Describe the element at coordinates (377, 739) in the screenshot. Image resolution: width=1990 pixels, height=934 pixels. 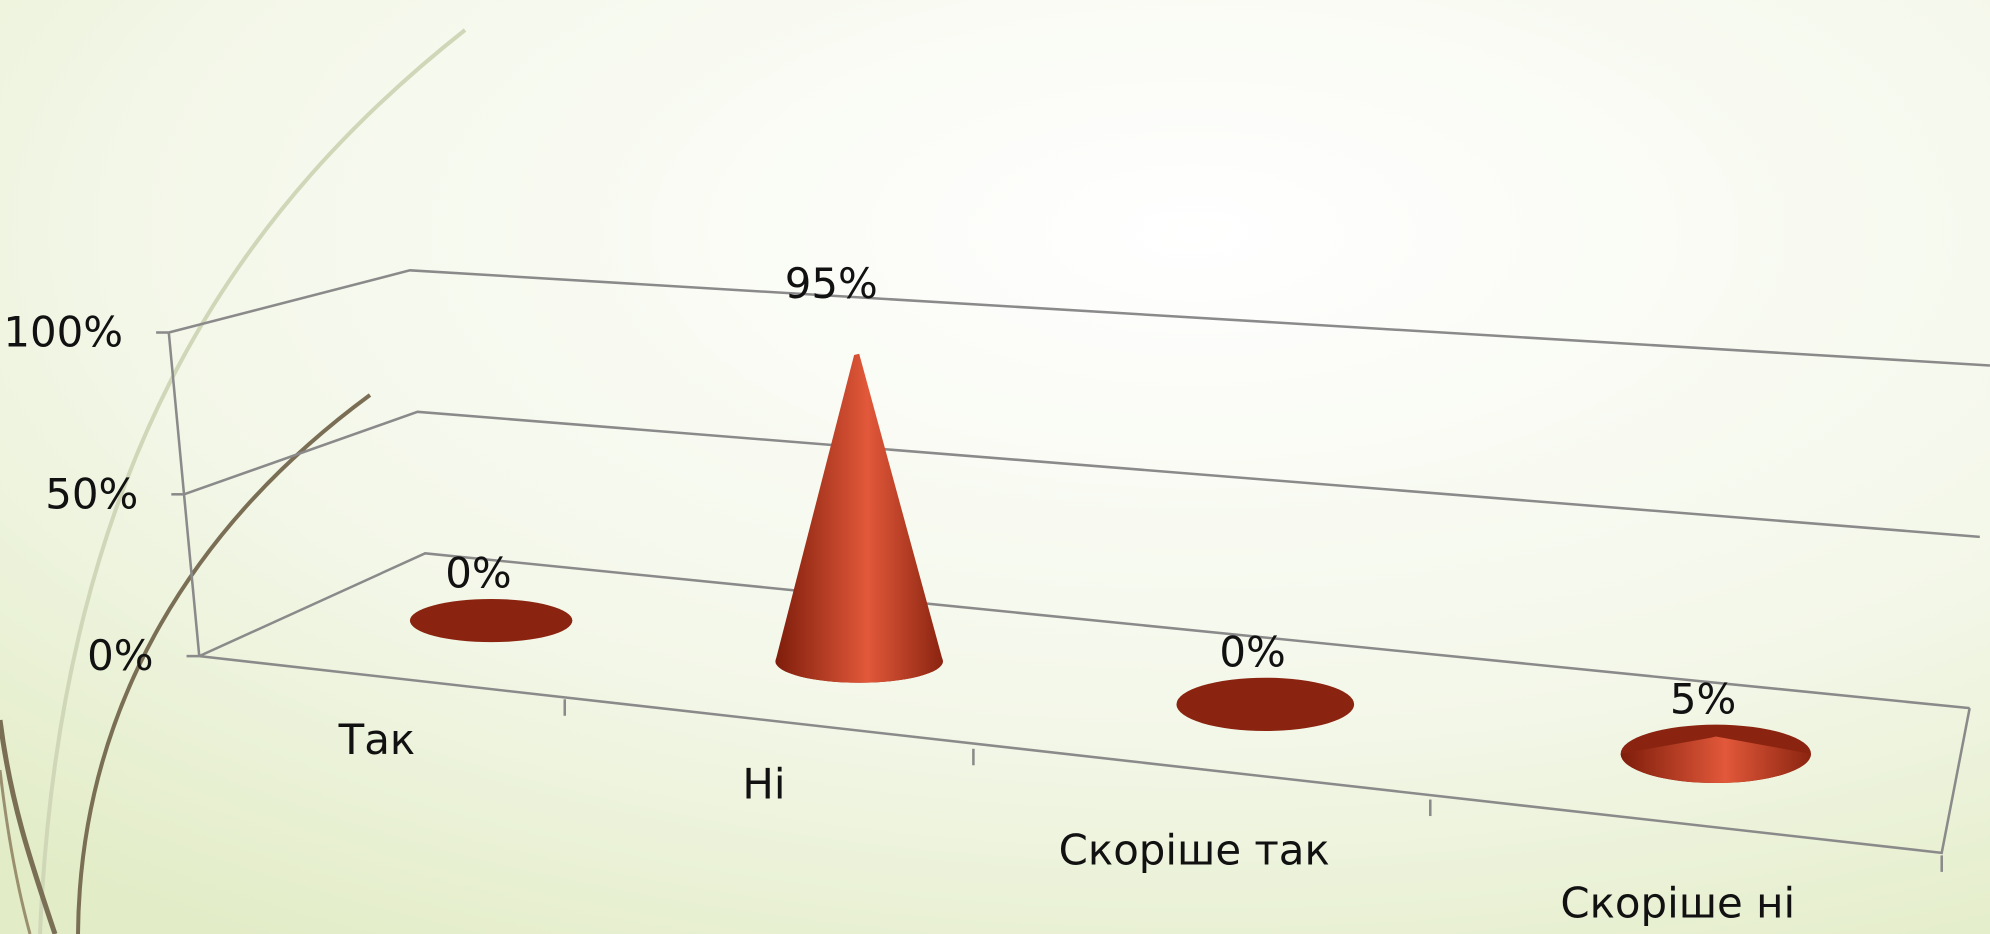
I see `x-tick-label: Так` at that location.